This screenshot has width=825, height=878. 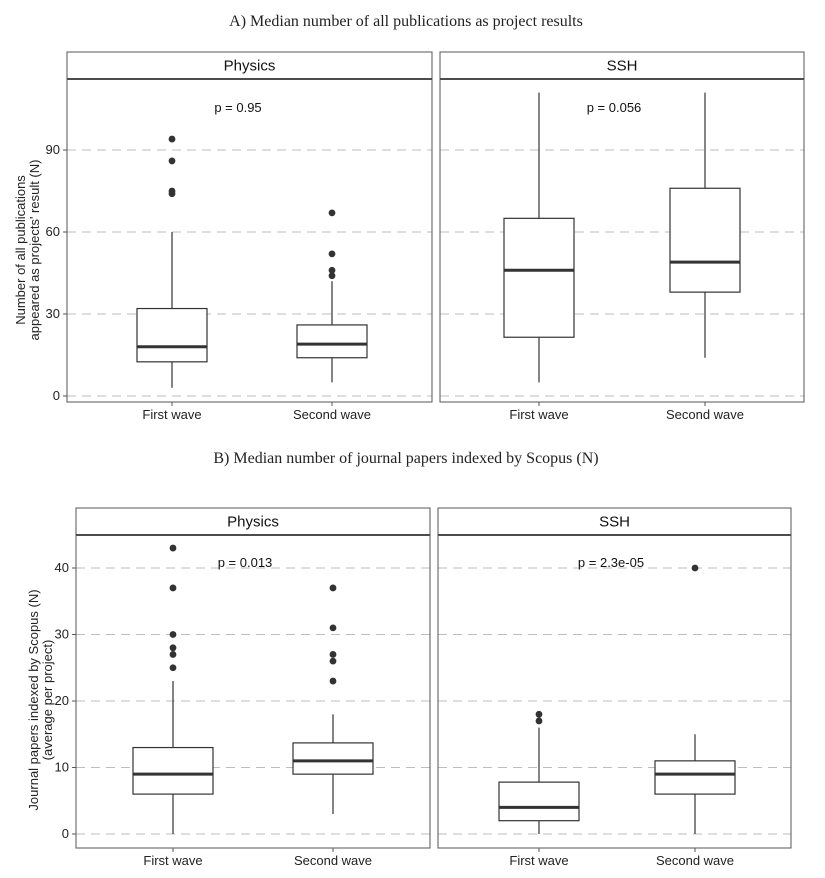 I want to click on y-tick-label: 20, so click(x=62, y=700).